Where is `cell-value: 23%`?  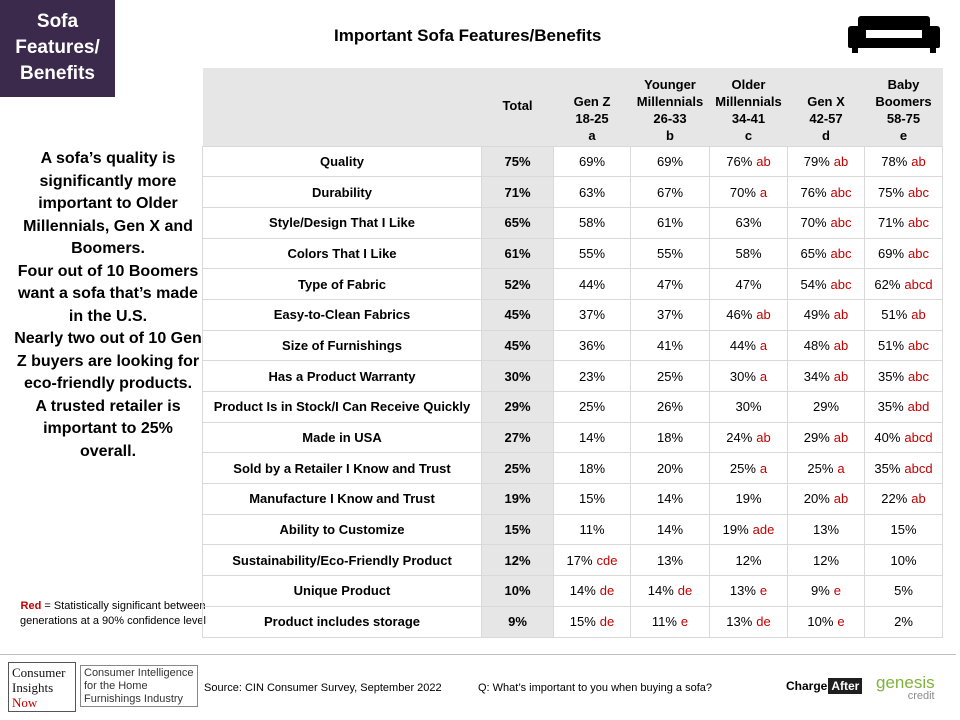
cell-value: 23% is located at coordinates (592, 376).